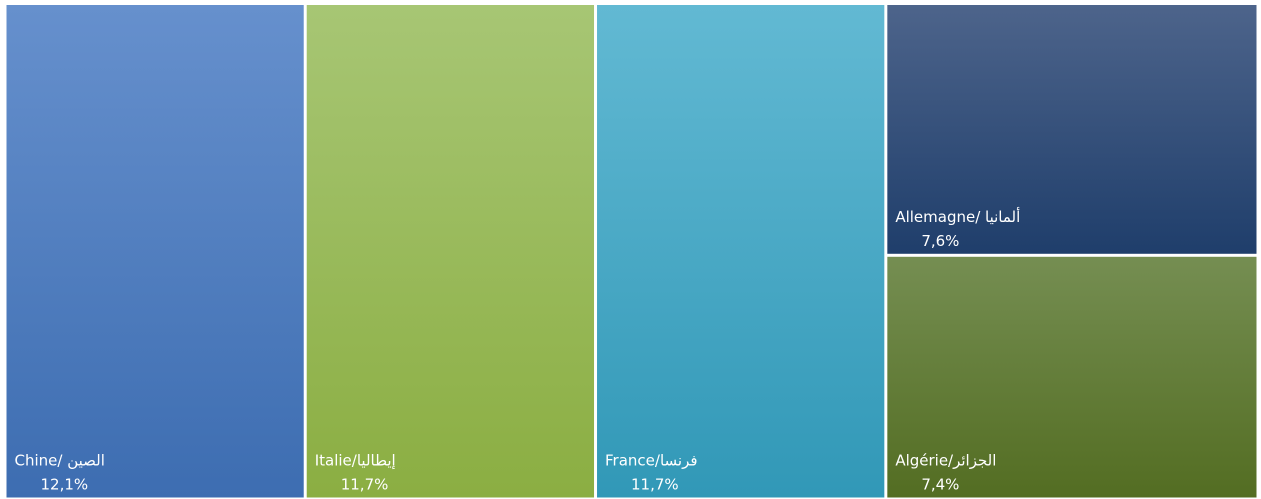  Describe the element at coordinates (940, 241) in the screenshot. I see `value-label: 7,6%` at that location.